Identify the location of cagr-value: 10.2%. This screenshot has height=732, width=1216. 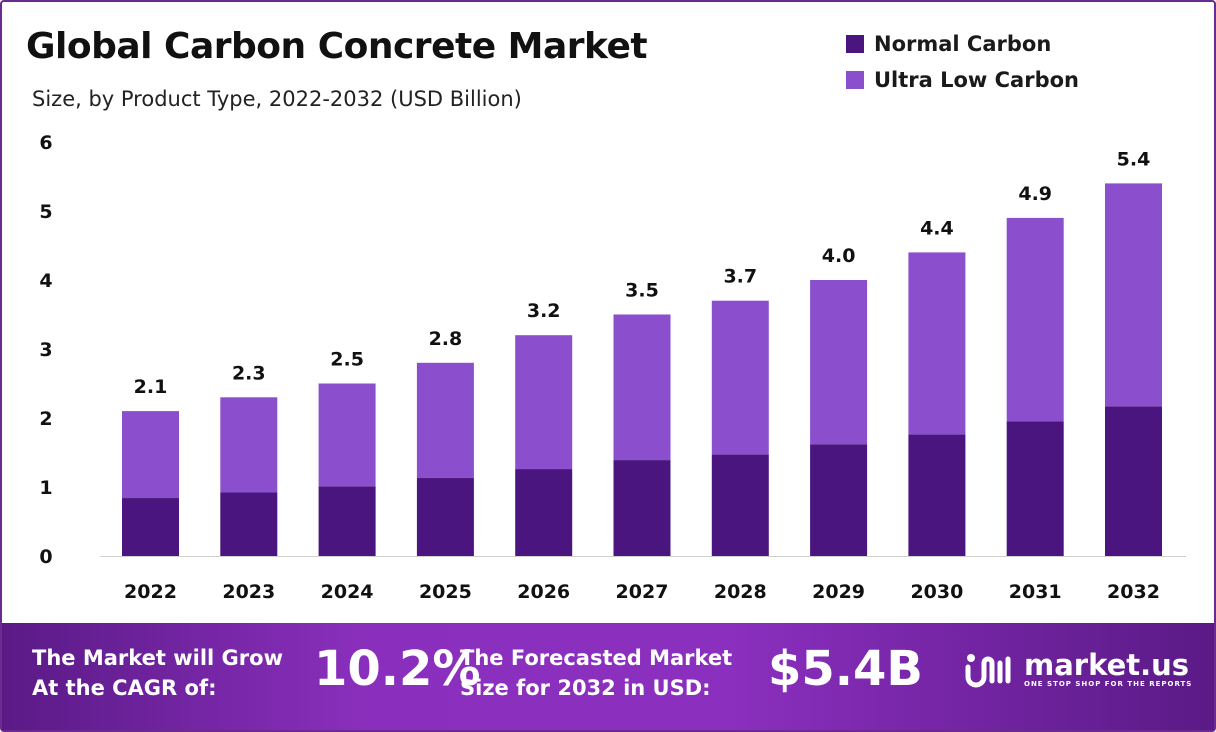
(397, 669).